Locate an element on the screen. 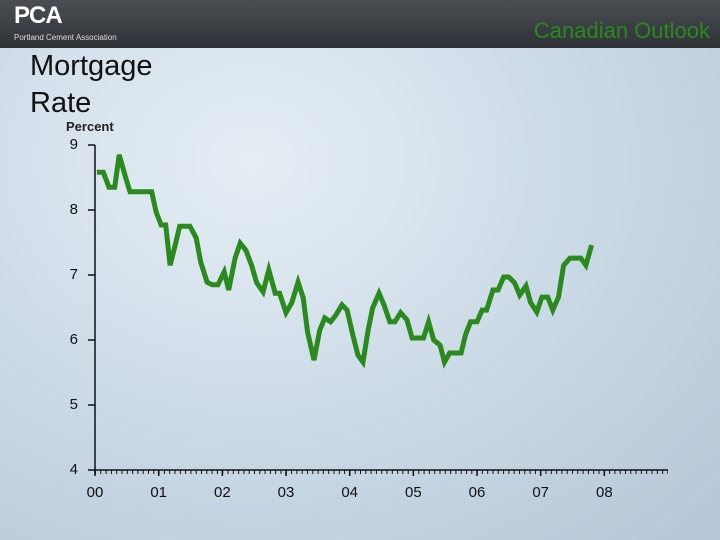 This screenshot has height=540, width=720. y-tick-label: 6 is located at coordinates (74, 339).